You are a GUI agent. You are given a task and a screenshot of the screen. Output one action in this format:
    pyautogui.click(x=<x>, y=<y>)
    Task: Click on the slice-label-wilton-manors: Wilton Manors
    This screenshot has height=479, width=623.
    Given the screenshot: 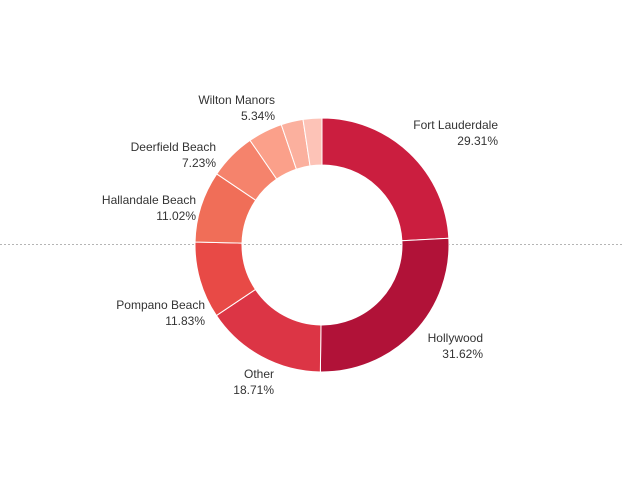 What is the action you would take?
    pyautogui.click(x=236, y=100)
    